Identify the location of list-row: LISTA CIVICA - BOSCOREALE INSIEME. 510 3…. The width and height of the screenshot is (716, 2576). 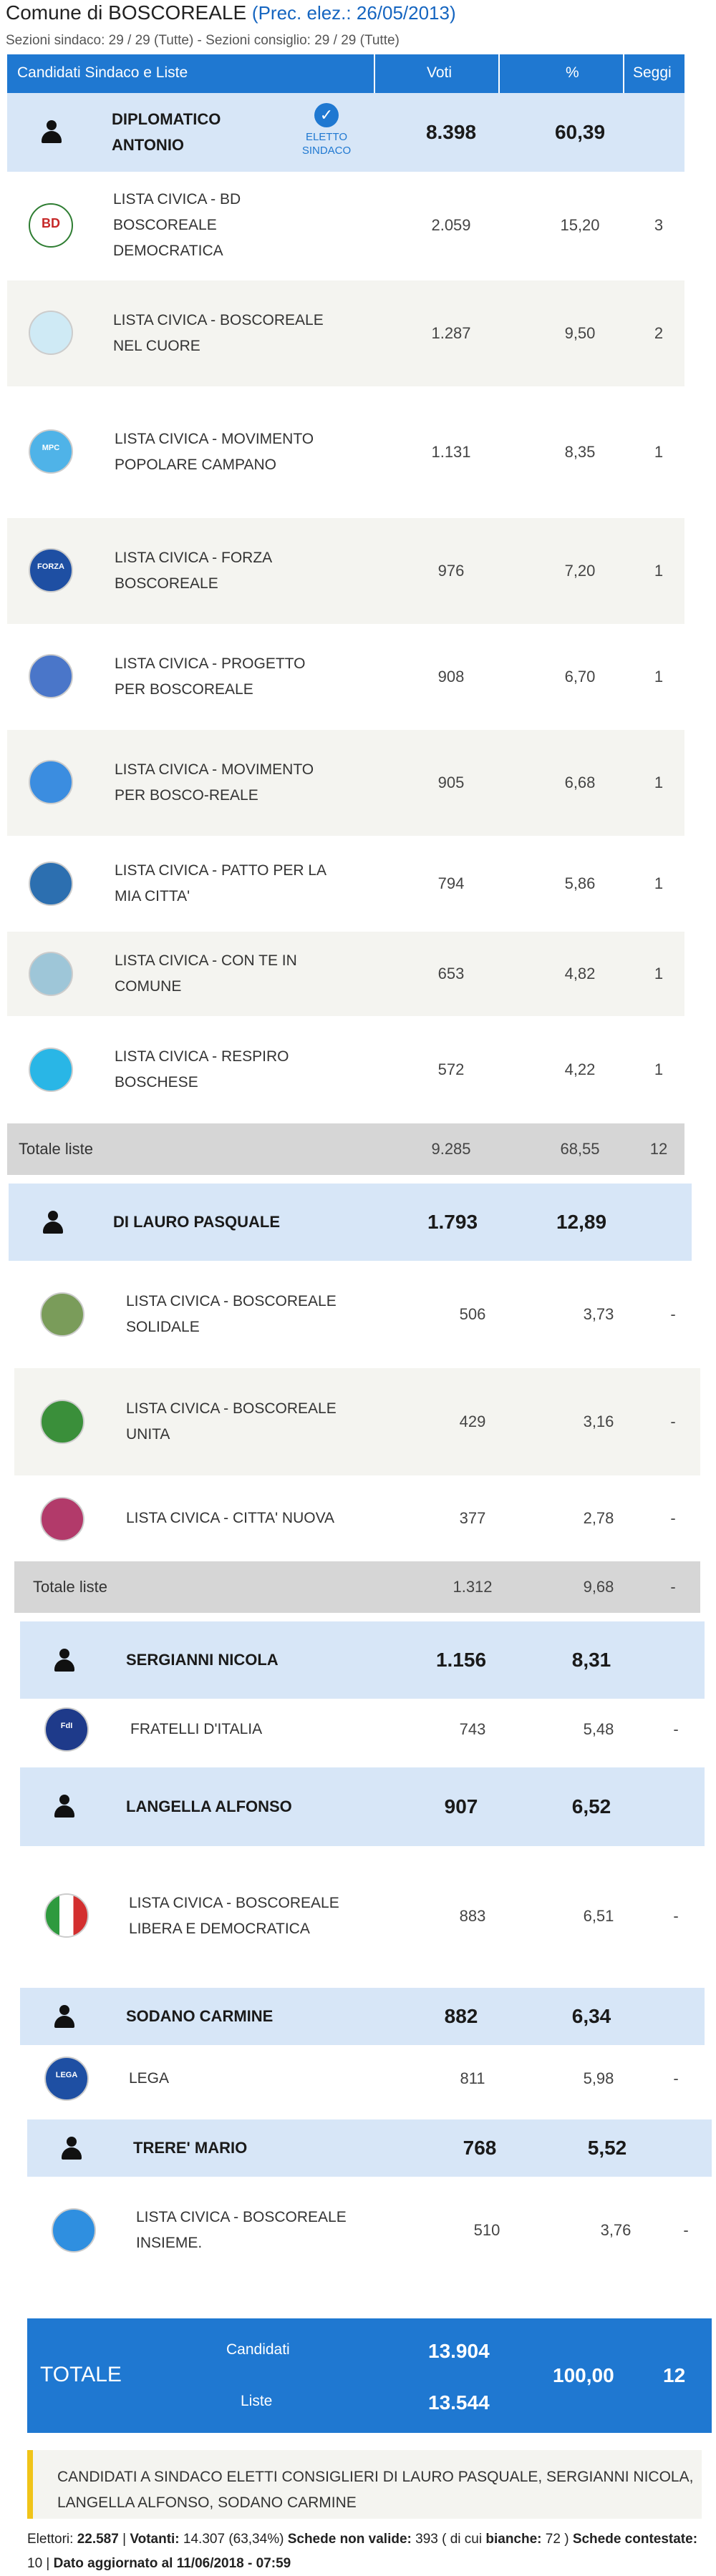
(369, 2230).